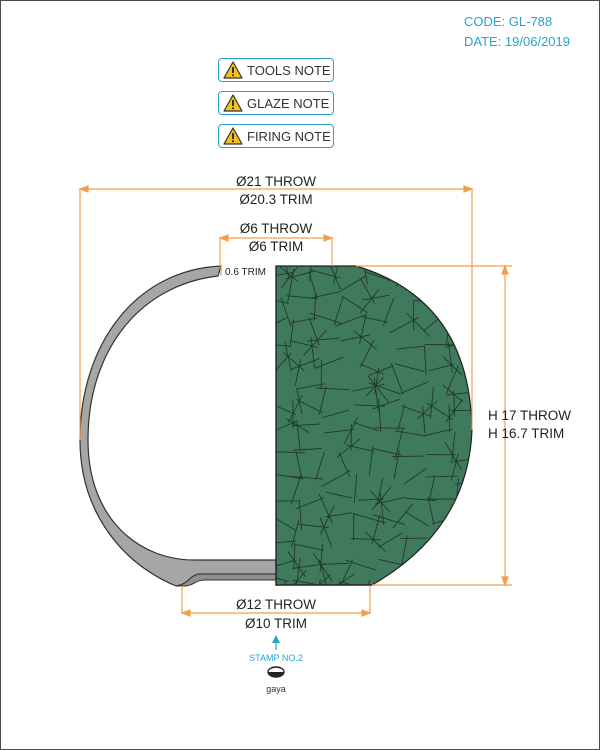 The width and height of the screenshot is (600, 750). What do you see at coordinates (276, 136) in the screenshot?
I see `firing-note-button: FIRING NOTE` at bounding box center [276, 136].